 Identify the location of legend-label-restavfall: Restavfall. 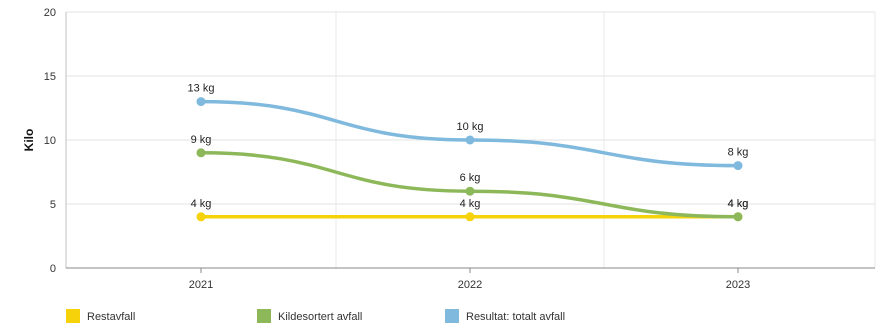
(111, 317).